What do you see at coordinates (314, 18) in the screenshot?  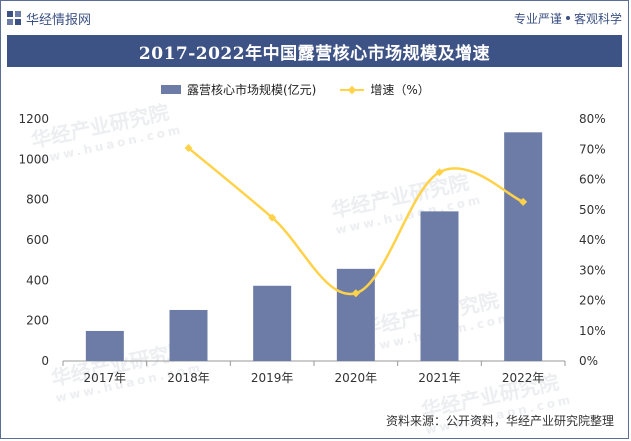 I see `top-bar: 华经情报网 专业严谨 客观科学` at bounding box center [314, 18].